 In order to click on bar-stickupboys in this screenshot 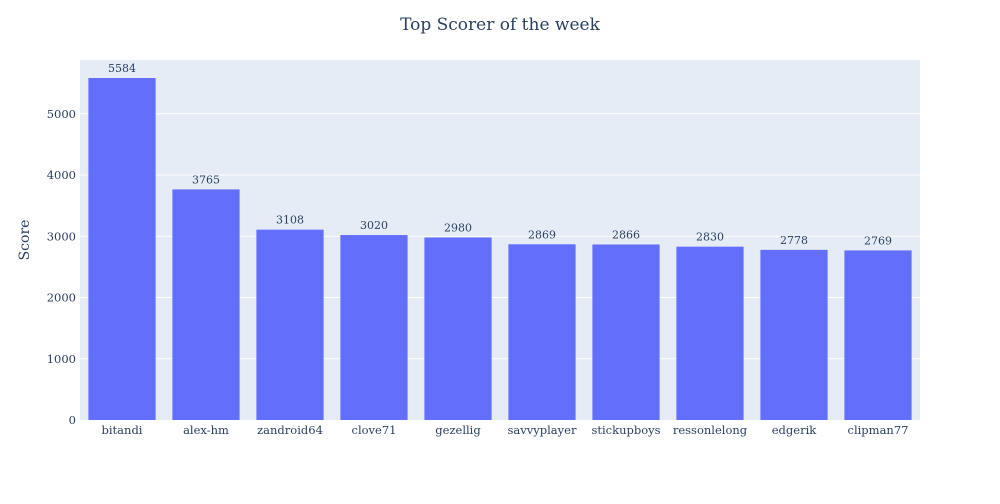, I will do `click(626, 332)`.